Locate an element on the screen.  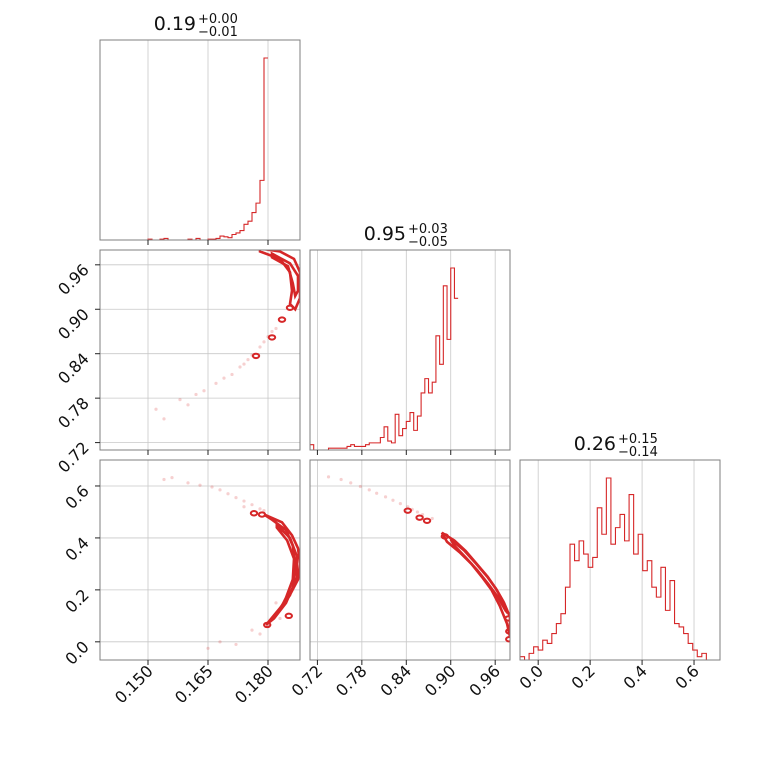
x-tick-label: 0.6 is located at coordinates (686, 676).